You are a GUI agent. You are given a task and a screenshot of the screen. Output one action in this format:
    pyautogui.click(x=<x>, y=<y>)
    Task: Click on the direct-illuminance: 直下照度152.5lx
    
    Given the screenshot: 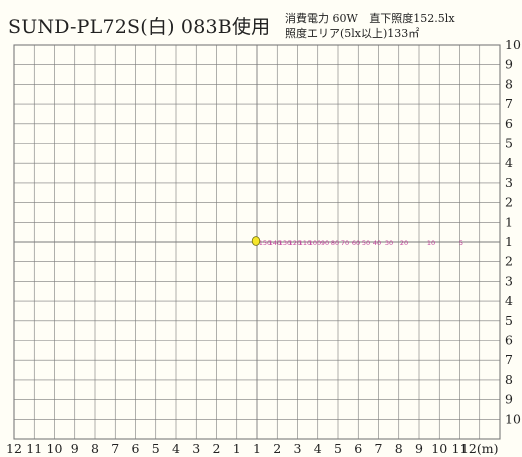 What is the action you would take?
    pyautogui.click(x=412, y=18)
    